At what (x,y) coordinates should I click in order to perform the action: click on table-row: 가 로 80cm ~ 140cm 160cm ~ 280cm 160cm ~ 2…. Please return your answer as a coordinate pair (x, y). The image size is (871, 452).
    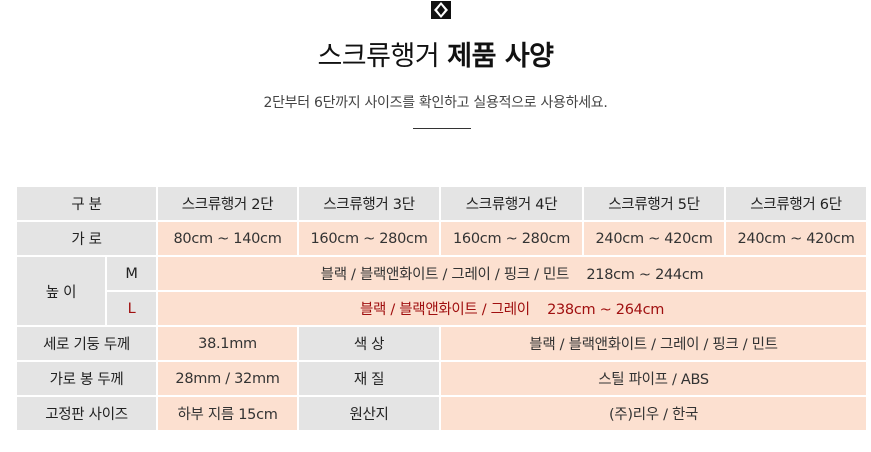
    Looking at the image, I should click on (442, 238).